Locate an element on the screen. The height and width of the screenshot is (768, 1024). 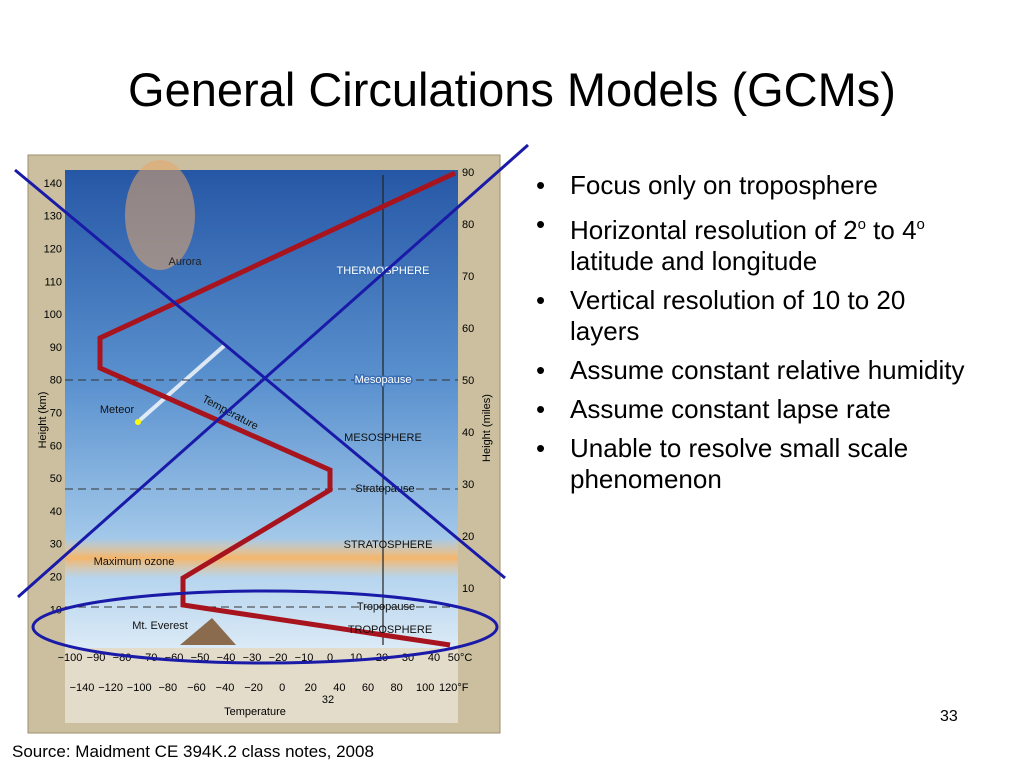
mile-tick: 30 is located at coordinates (468, 485).